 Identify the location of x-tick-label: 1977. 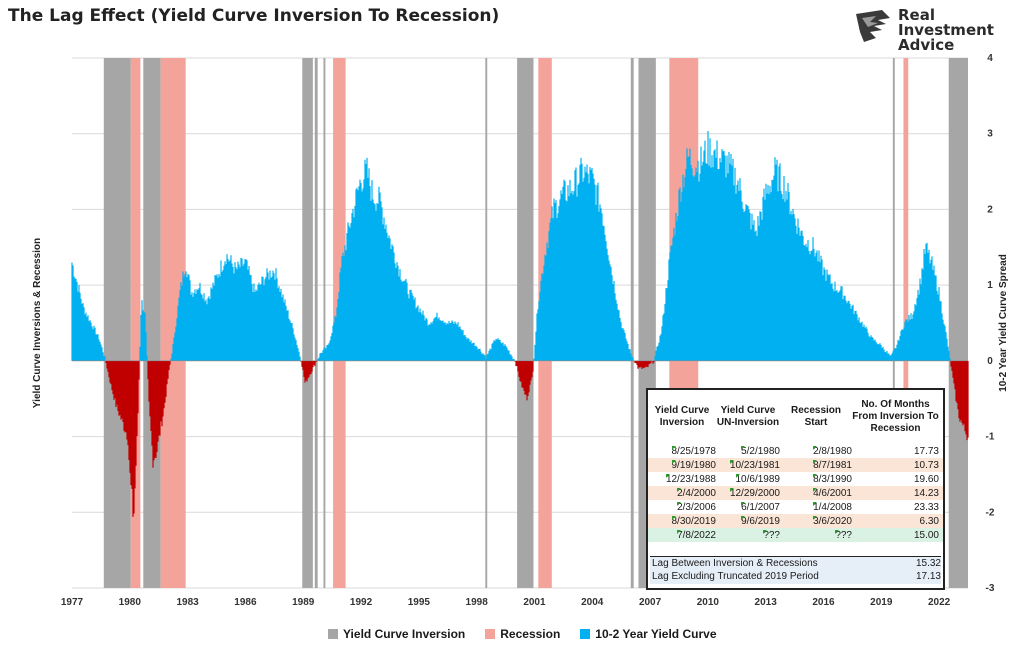
(72, 602).